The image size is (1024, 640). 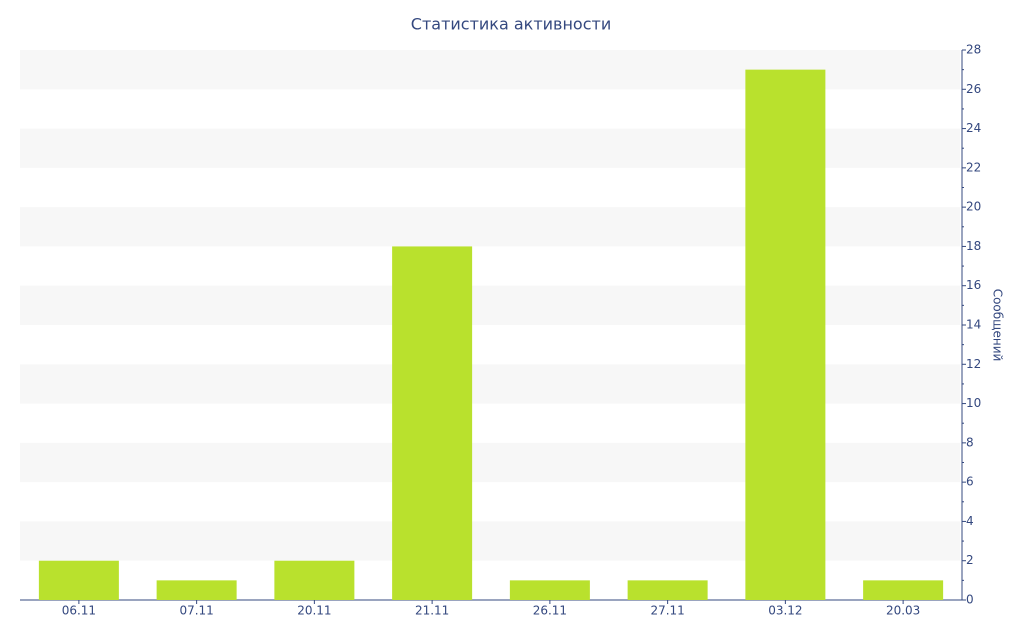 What do you see at coordinates (973, 285) in the screenshot?
I see `y-tick-label: 16` at bounding box center [973, 285].